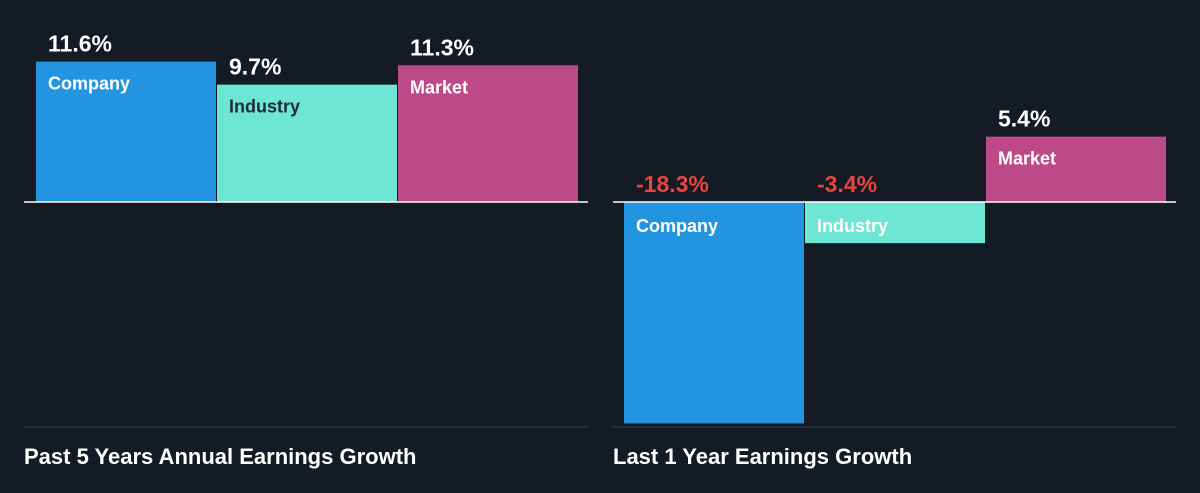 The height and width of the screenshot is (493, 1200). I want to click on value-label-last-1-year-market: 5.4%, so click(1024, 119).